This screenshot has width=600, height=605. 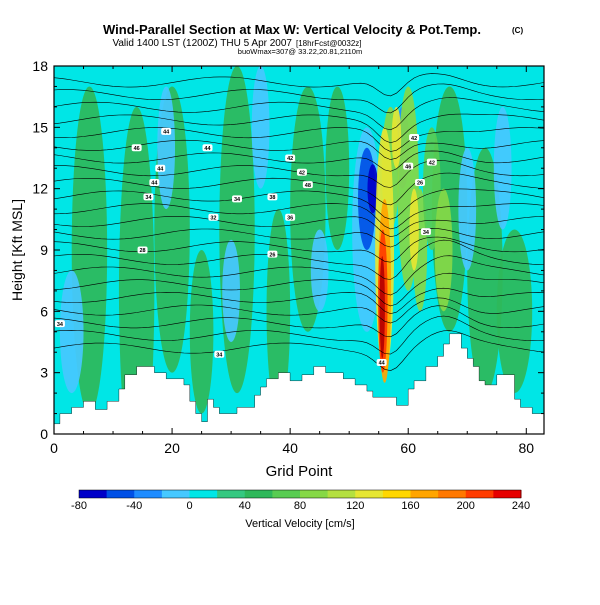 I want to click on y-tick-label: 6, so click(x=44, y=311).